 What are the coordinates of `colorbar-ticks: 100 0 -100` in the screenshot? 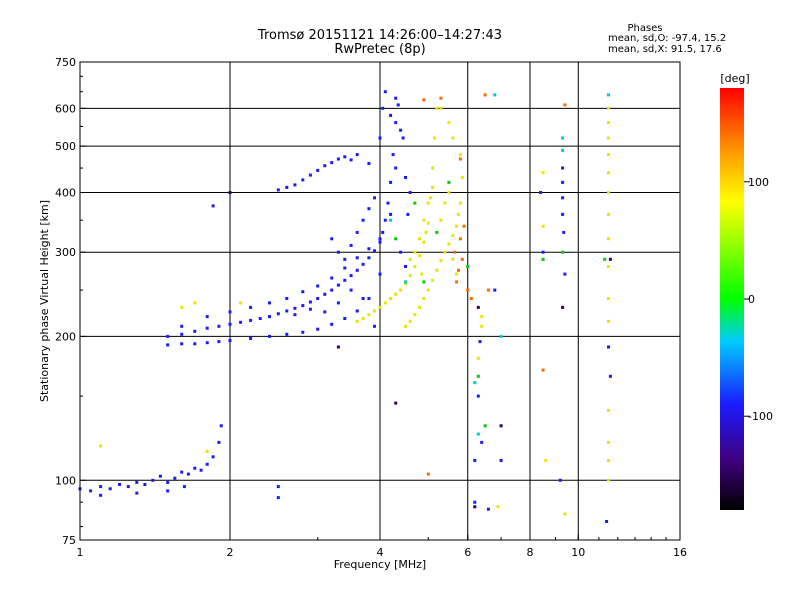 It's located at (758, 299).